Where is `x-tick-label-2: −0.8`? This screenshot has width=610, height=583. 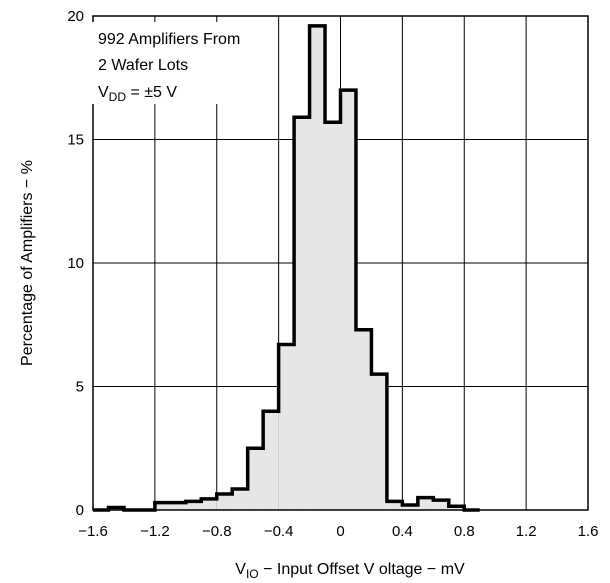 x-tick-label-2: −0.8 is located at coordinates (217, 531).